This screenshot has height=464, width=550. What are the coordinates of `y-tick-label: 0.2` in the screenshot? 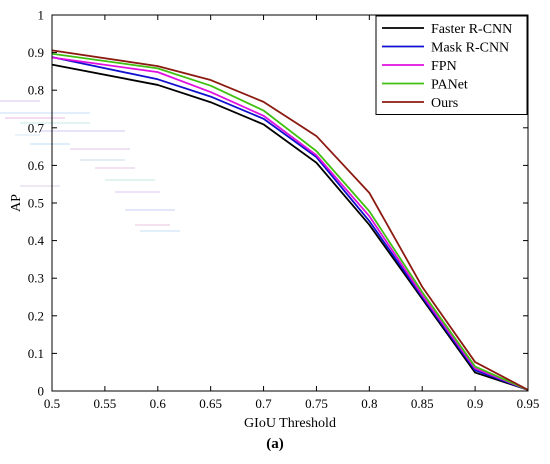 It's located at (36, 315).